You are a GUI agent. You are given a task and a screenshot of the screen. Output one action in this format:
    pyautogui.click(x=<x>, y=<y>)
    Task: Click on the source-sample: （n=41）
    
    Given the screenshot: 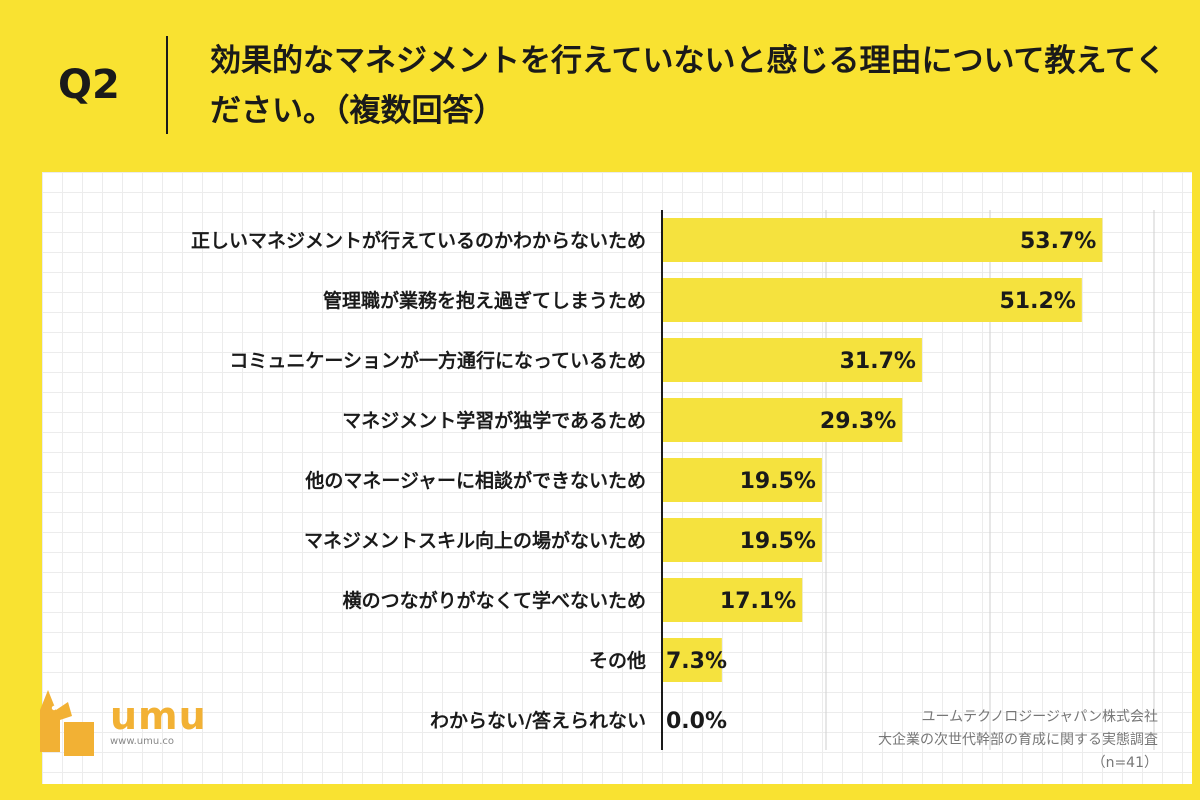 What is the action you would take?
    pyautogui.click(x=1124, y=763)
    